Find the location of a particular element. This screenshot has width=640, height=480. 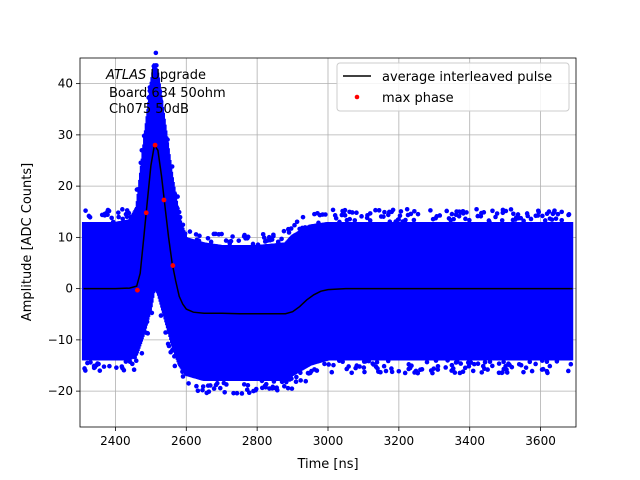

annotation-line-1: ATLAS Upgrade is located at coordinates (155, 75).